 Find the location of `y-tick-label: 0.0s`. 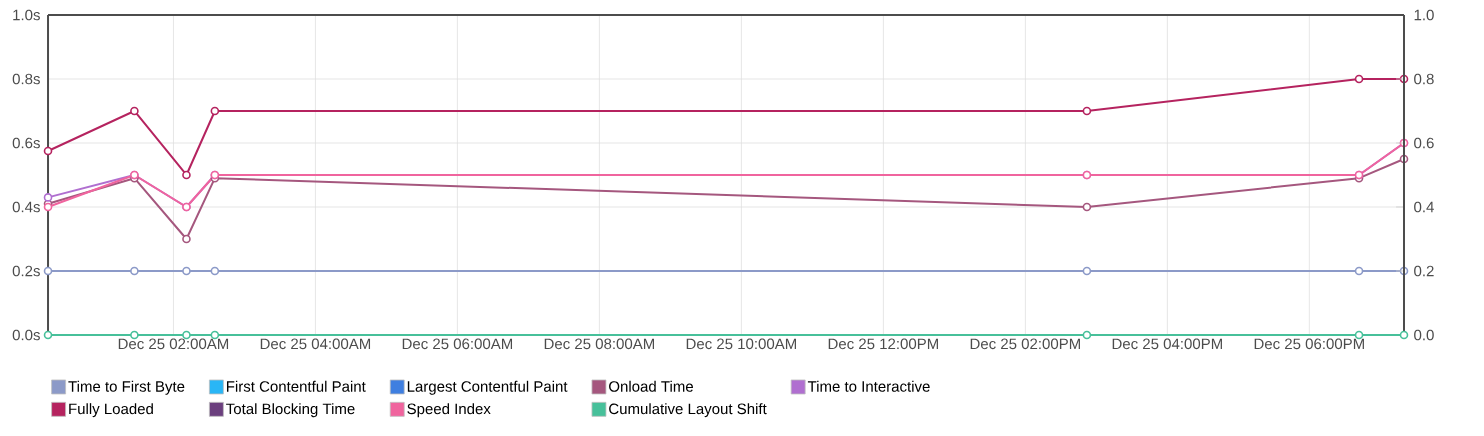

y-tick-label: 0.0s is located at coordinates (26, 335).